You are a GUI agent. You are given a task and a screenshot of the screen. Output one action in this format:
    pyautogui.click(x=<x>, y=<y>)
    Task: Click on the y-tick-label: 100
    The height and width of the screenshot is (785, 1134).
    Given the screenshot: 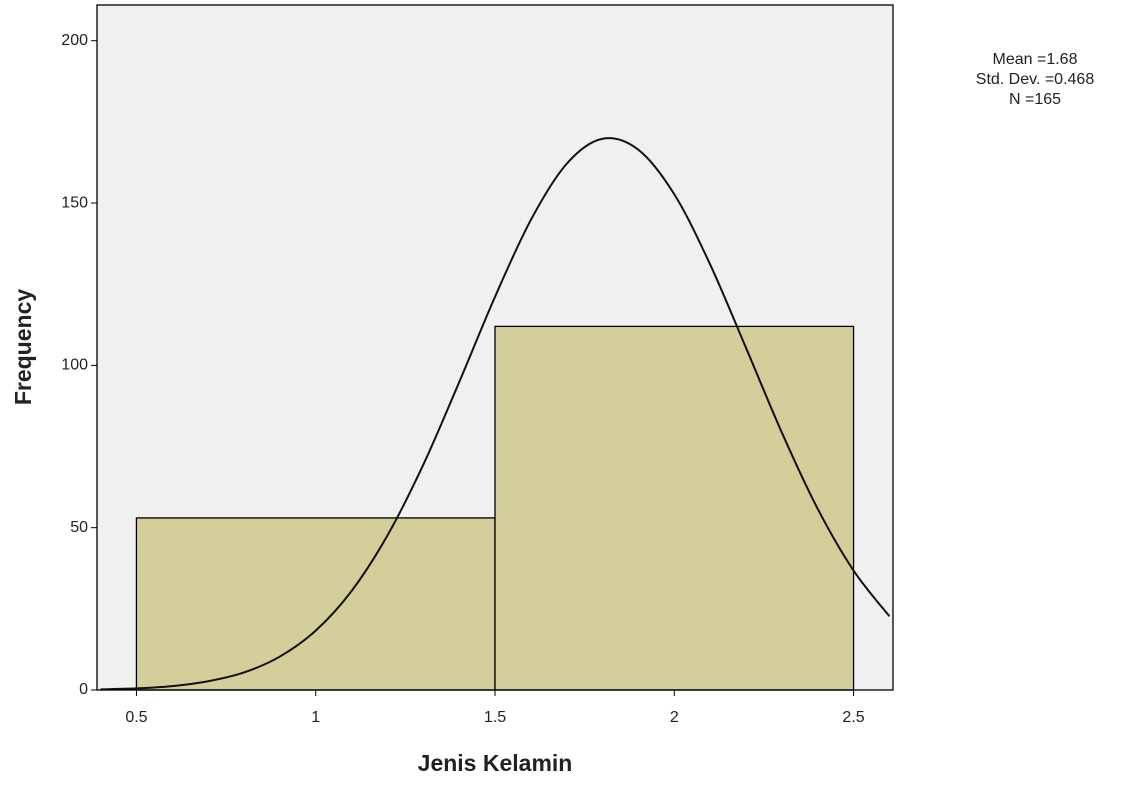 What is the action you would take?
    pyautogui.click(x=74, y=365)
    